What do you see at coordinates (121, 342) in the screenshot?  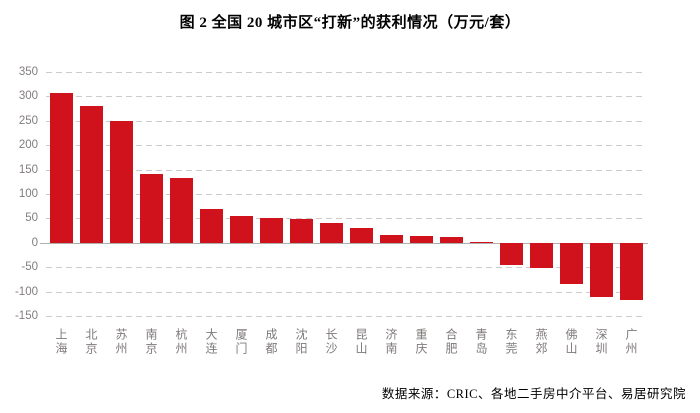 I see `x-axis-label-text: 苏州` at bounding box center [121, 342].